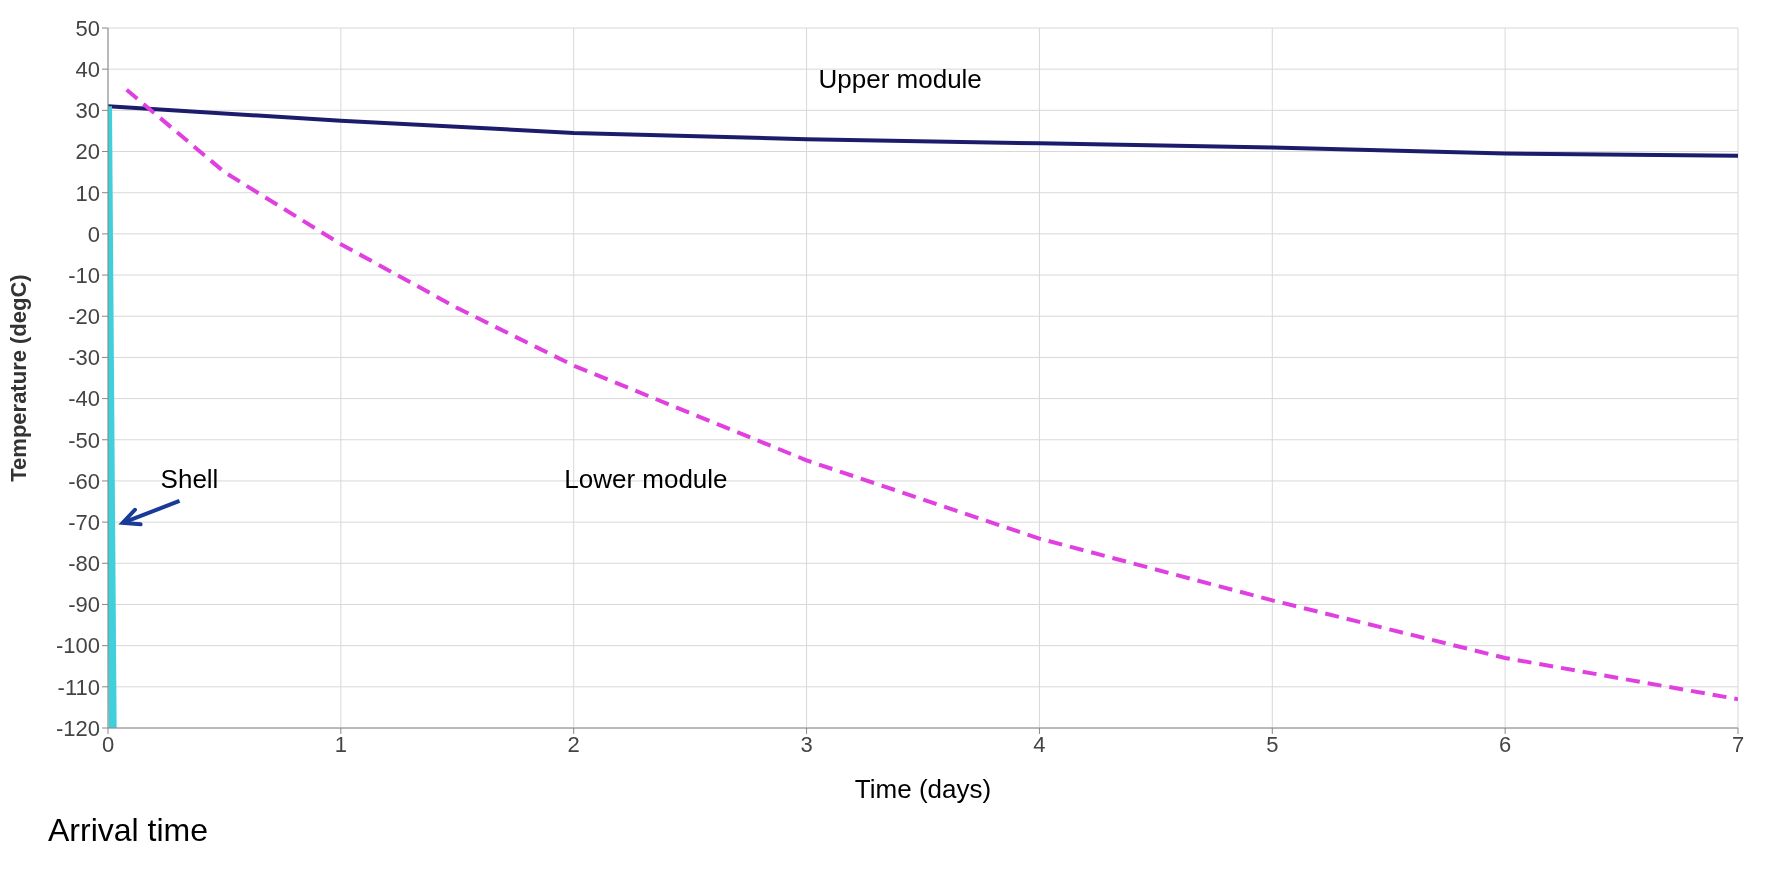 Image resolution: width=1783 pixels, height=892 pixels. Describe the element at coordinates (78, 687) in the screenshot. I see `y-tick-label: -110` at that location.